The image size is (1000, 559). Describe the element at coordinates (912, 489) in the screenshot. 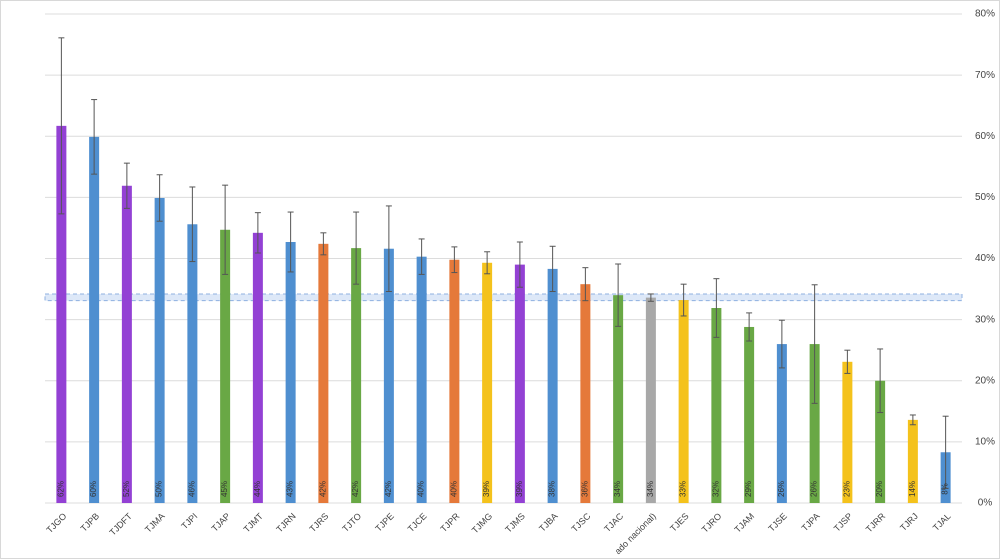

I see `value-label: 14%` at that location.